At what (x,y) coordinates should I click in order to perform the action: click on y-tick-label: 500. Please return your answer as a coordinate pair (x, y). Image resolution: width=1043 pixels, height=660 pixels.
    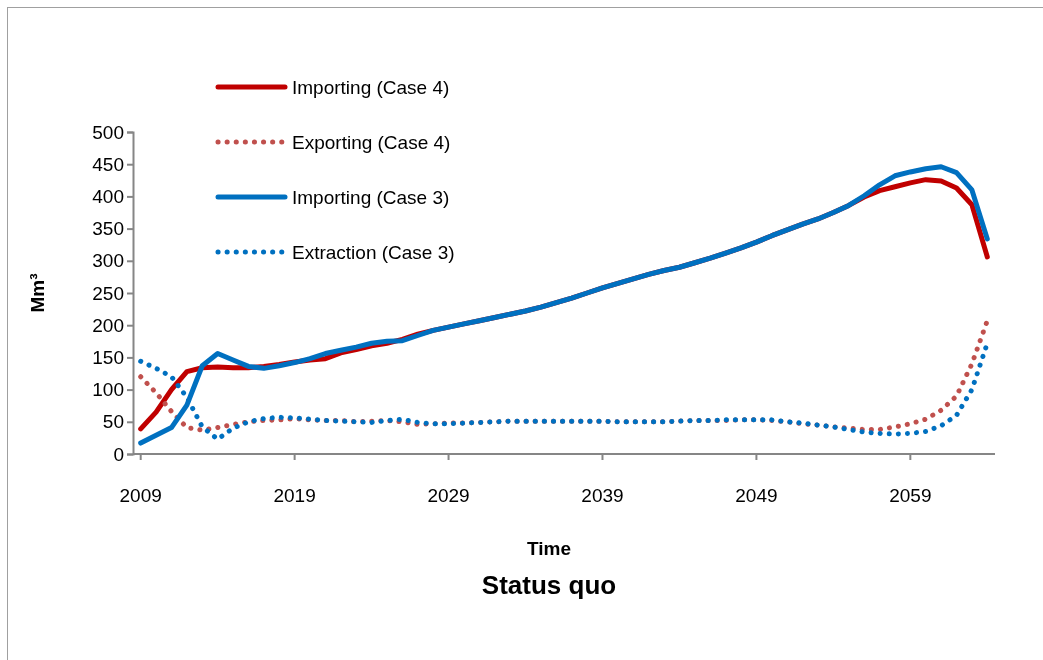
    Looking at the image, I should click on (108, 132).